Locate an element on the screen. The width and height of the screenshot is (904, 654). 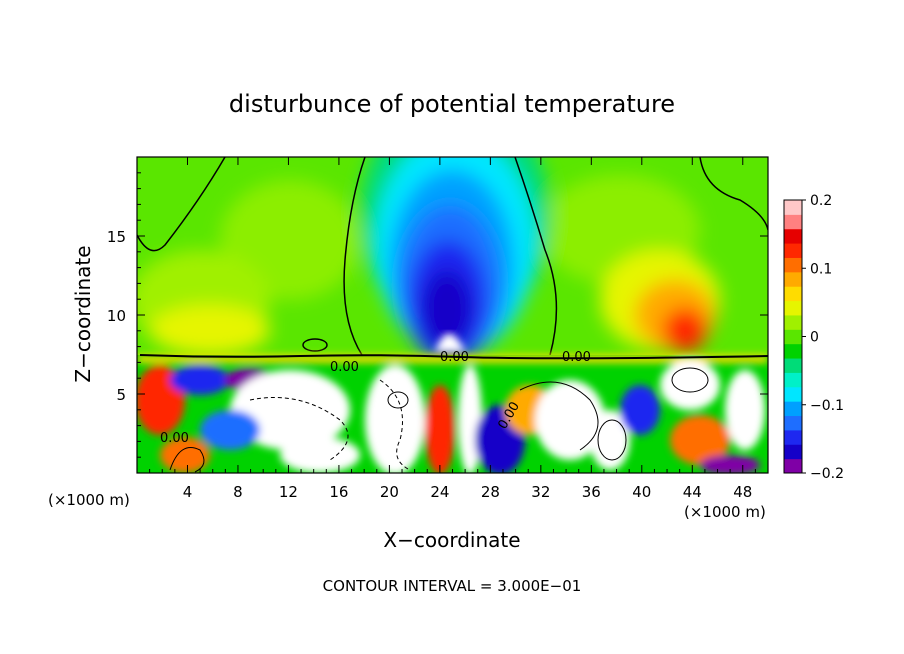
colorbar-tick-label: 0.2 is located at coordinates (821, 201).